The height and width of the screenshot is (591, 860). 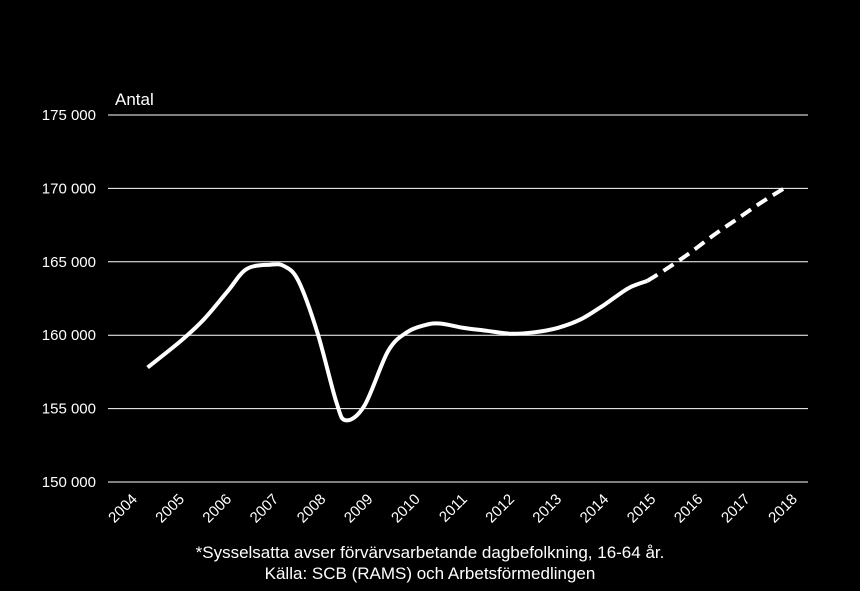 What do you see at coordinates (430, 573) in the screenshot?
I see `footnote-source: Källa: SCB (RAMS) och Arbetsförmedlingen` at bounding box center [430, 573].